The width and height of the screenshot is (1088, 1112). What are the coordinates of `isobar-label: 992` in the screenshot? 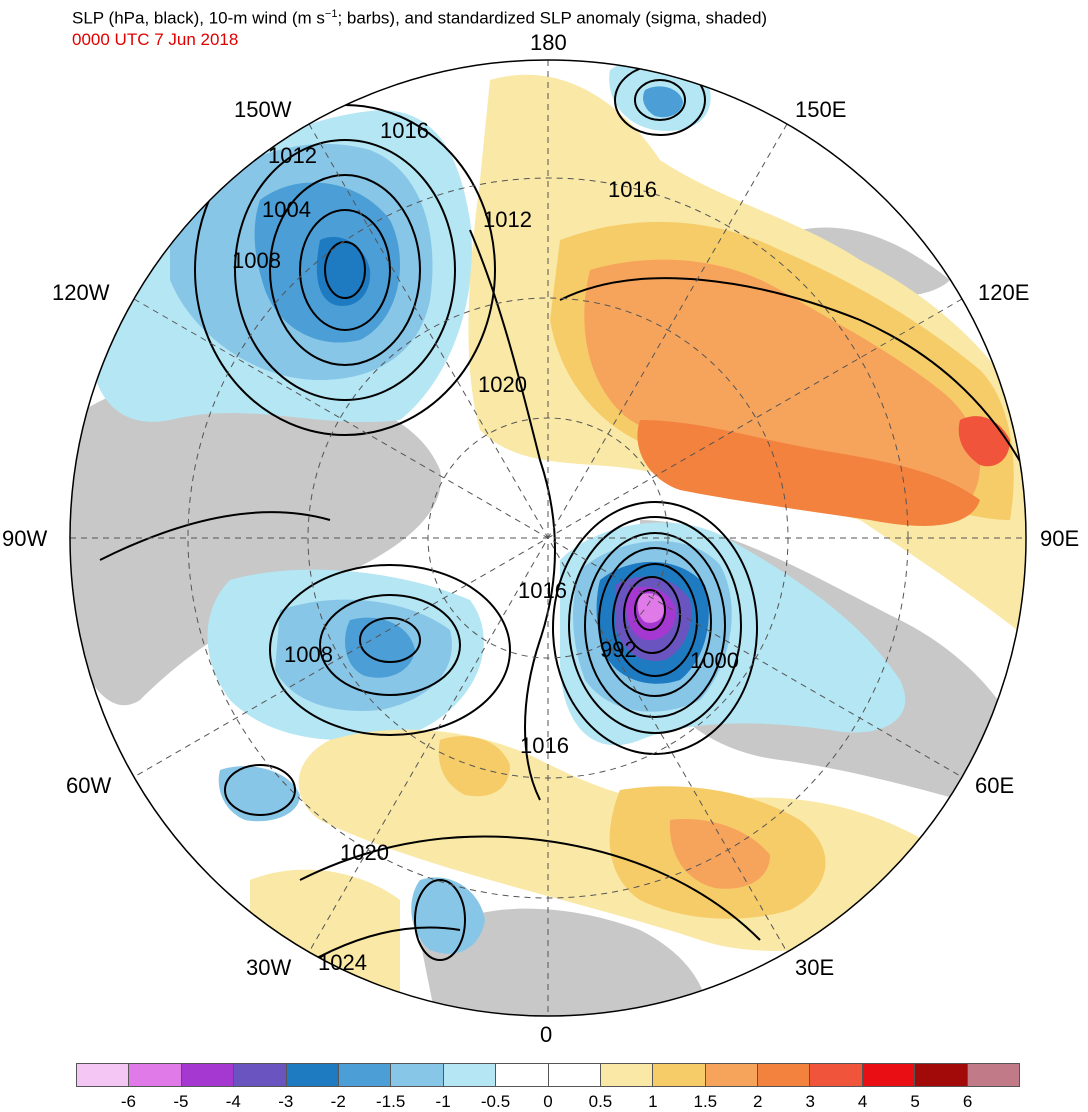 It's located at (618, 649).